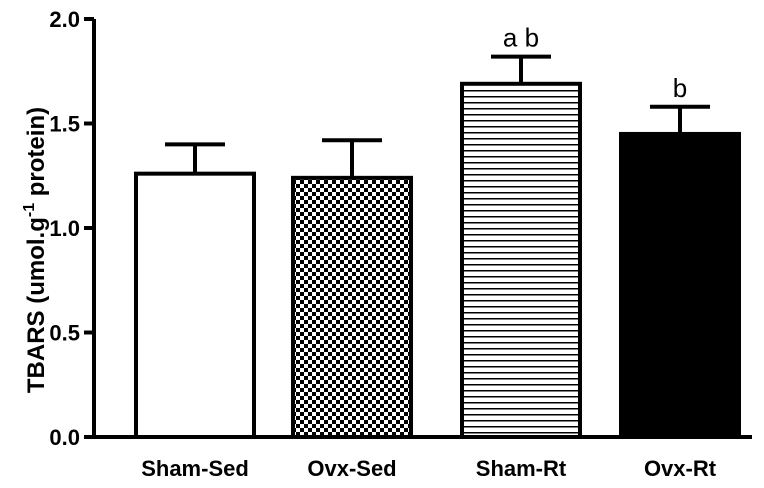 The width and height of the screenshot is (764, 488). What do you see at coordinates (680, 468) in the screenshot?
I see `x-tick-label: Ovx-Rt` at bounding box center [680, 468].